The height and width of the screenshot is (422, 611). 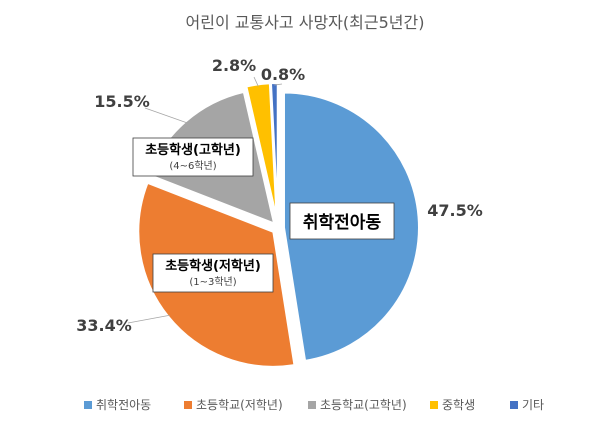 I want to click on legend: 취학전아동 초등학교(저학년) 초등학교(고학년) 중학생 기타, so click(x=314, y=405).